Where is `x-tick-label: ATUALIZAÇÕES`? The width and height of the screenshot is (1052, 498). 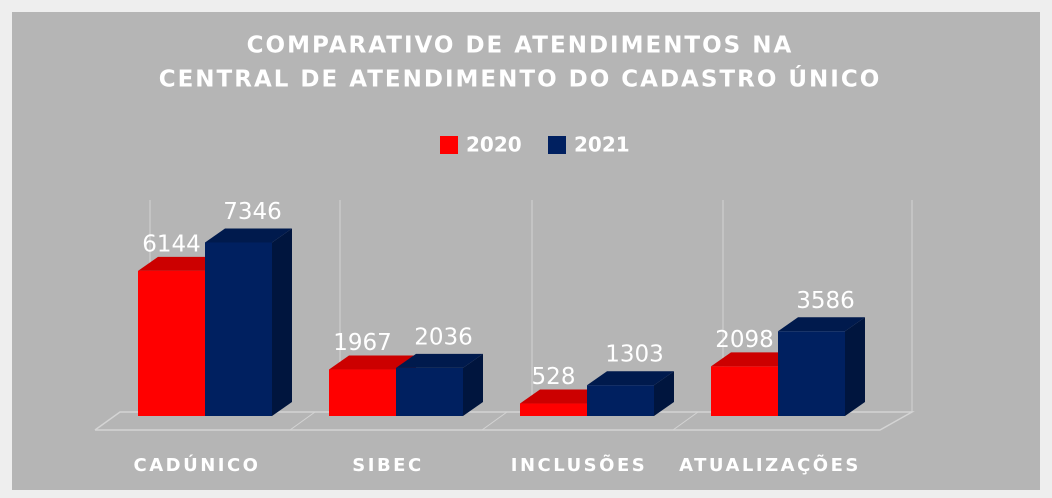
x-tick-label: ATUALIZAÇÕES is located at coordinates (770, 464).